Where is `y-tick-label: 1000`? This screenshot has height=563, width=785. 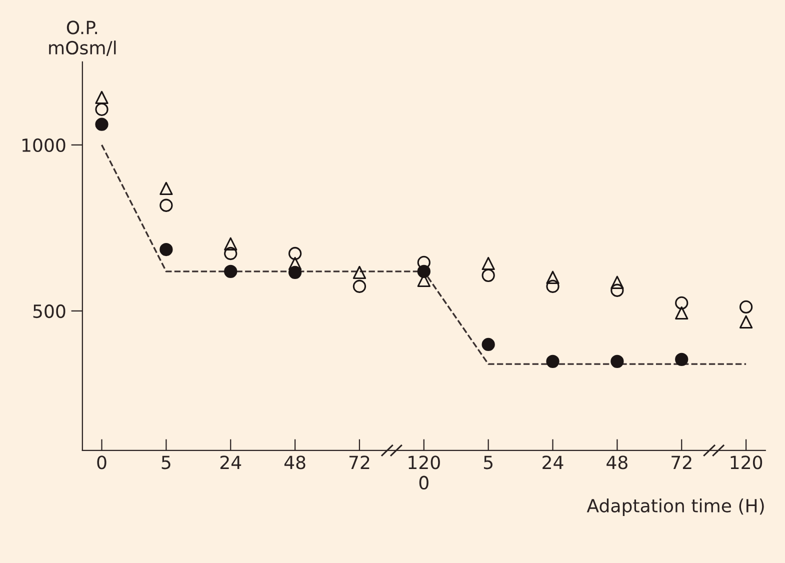
y-tick-label: 1000 is located at coordinates (44, 145).